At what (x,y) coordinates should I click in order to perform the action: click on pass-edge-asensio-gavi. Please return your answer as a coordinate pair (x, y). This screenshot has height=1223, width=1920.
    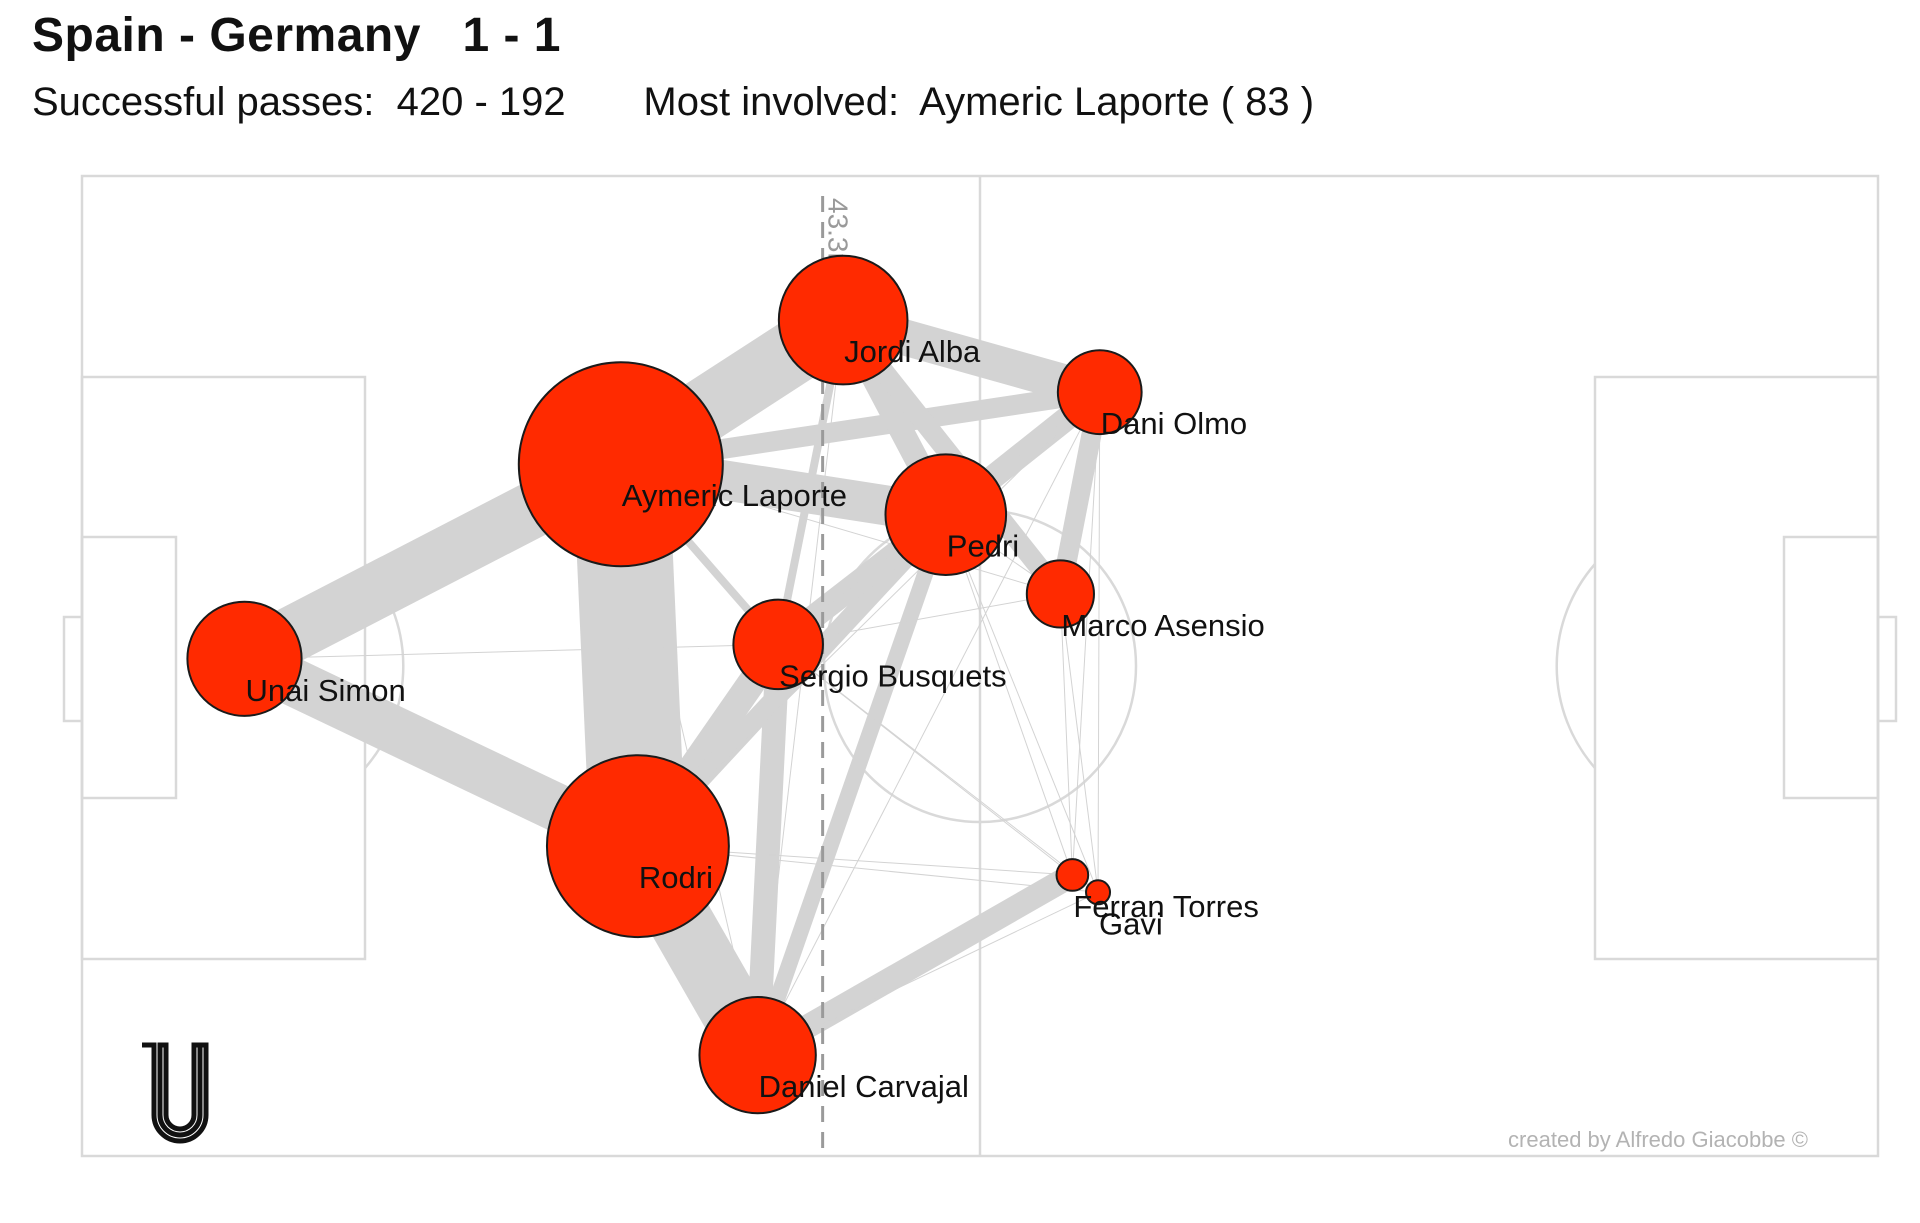
    Looking at the image, I should click on (1079, 743).